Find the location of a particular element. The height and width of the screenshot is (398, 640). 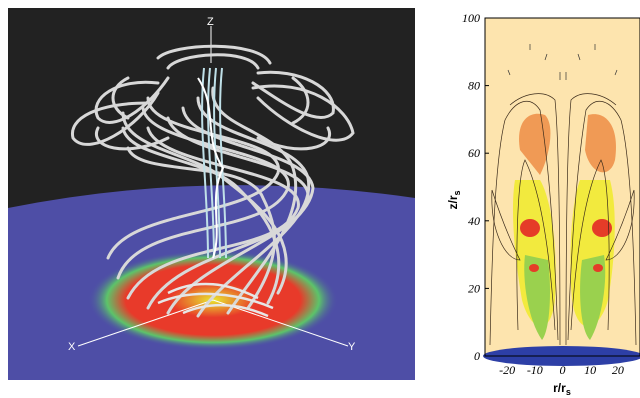

orange-region-right is located at coordinates (600, 143).